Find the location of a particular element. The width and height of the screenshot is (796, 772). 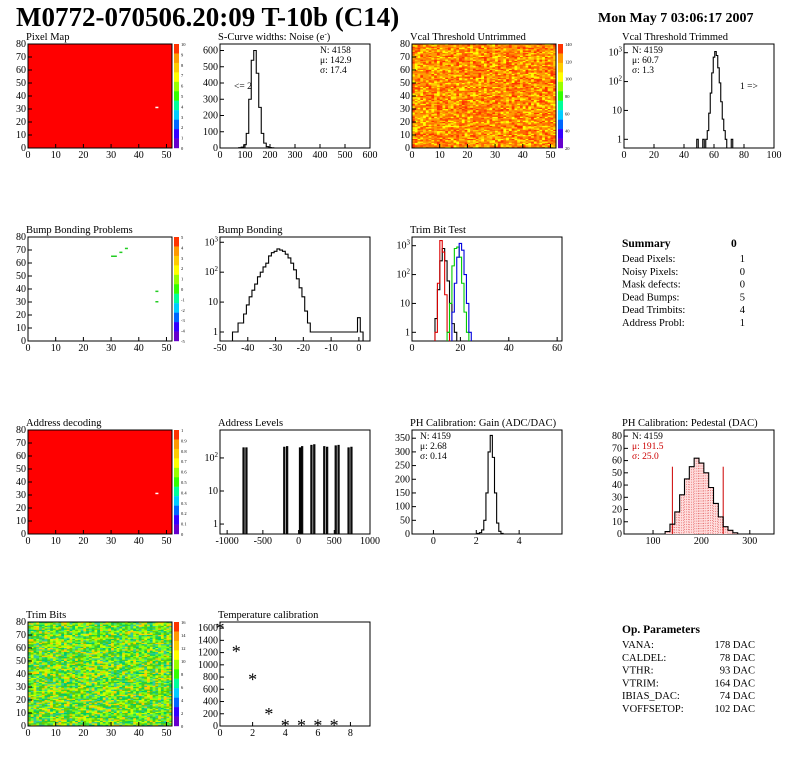

address-decoding-xlabel-5: 50 is located at coordinates (166, 541).